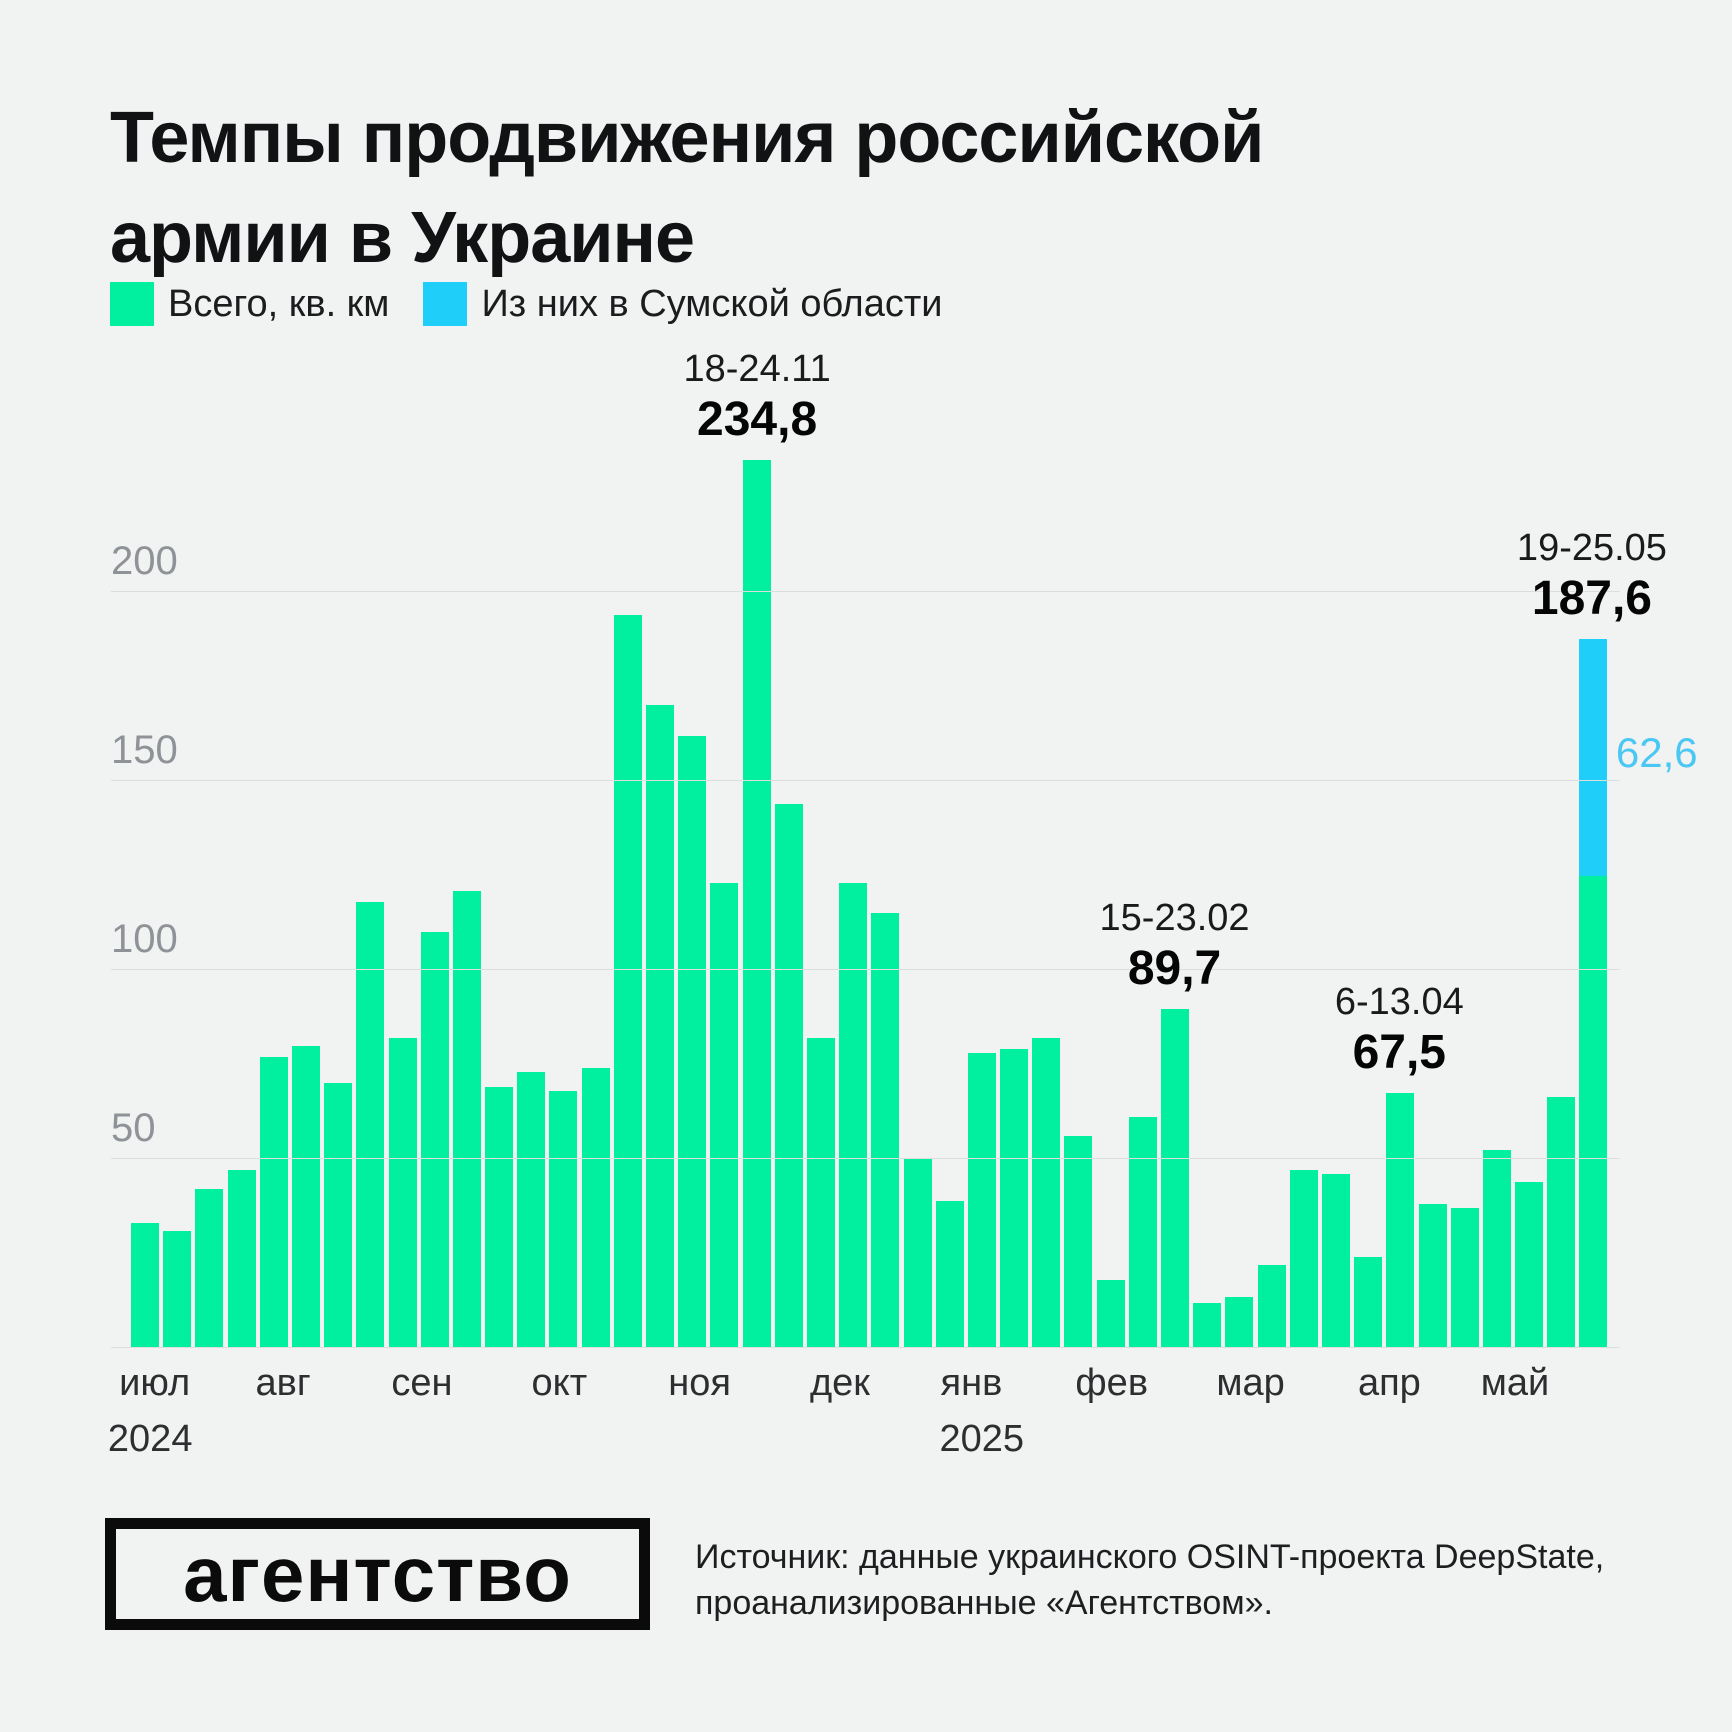 The height and width of the screenshot is (1732, 1732). What do you see at coordinates (559, 1383) in the screenshot?
I see `month-label-окт: окт` at bounding box center [559, 1383].